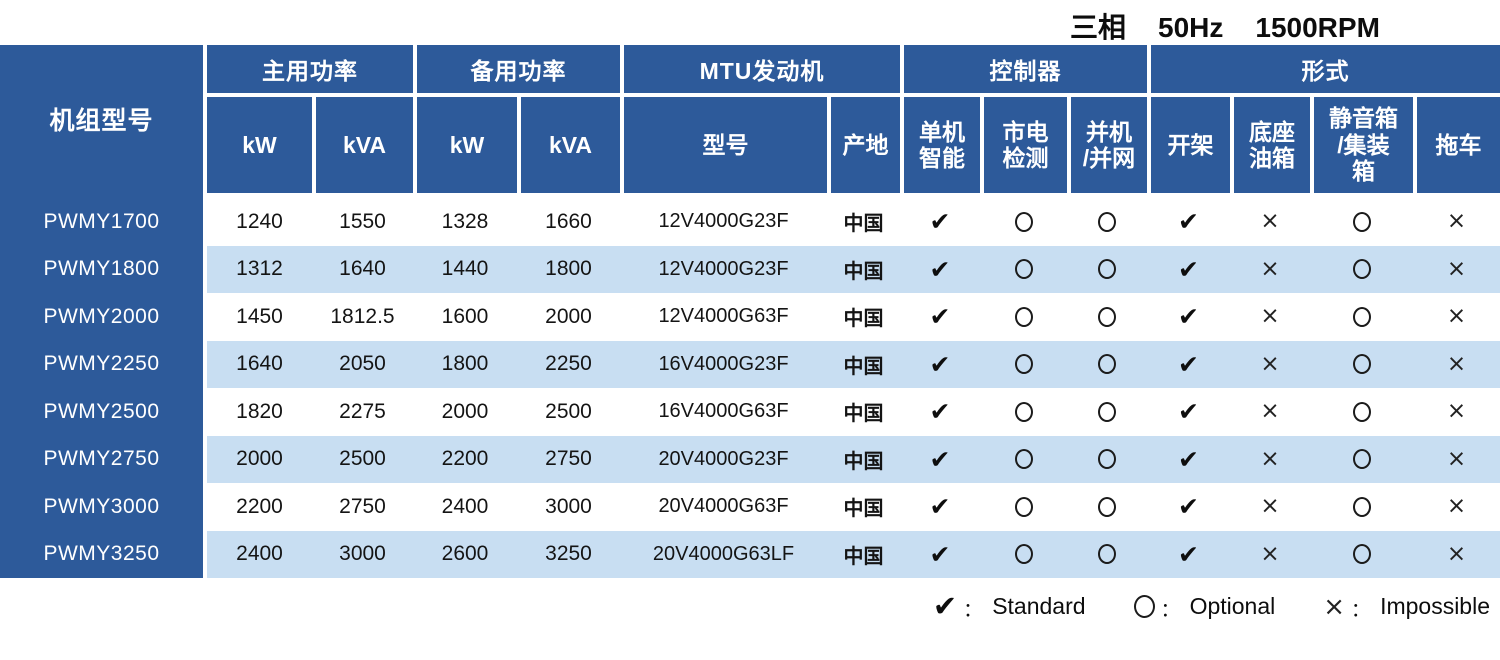  I want to click on standby-kva-value: 2250, so click(568, 364).